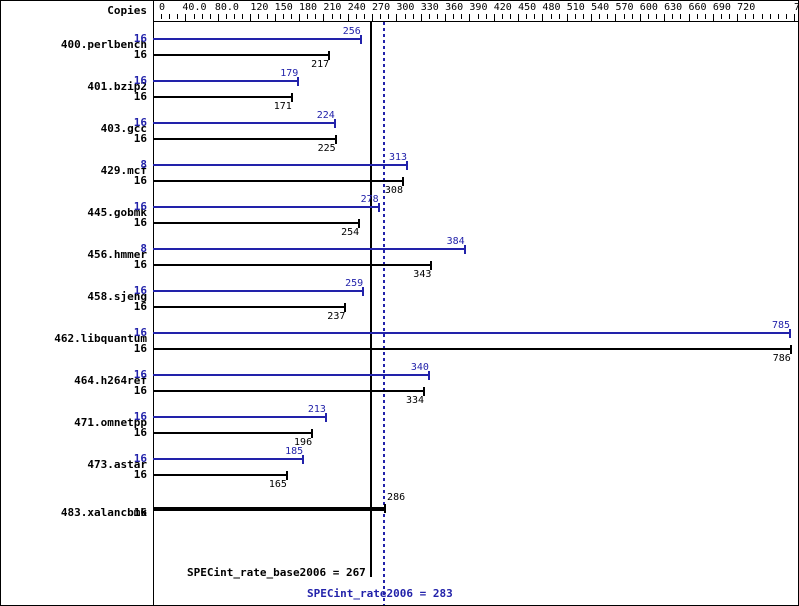 Image resolution: width=799 pixels, height=606 pixels. I want to click on bar-value-label: 334, so click(415, 400).